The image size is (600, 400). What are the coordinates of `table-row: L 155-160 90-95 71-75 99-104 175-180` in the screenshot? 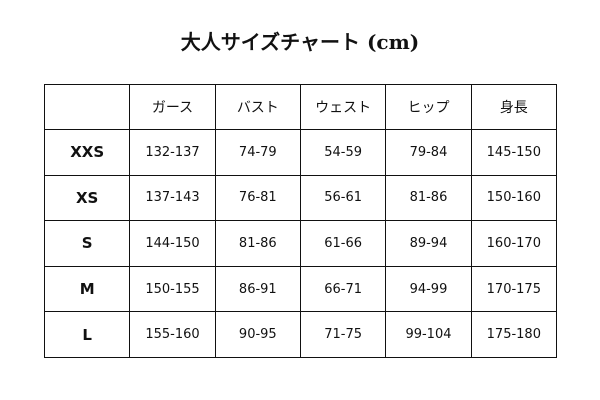 It's located at (300, 334).